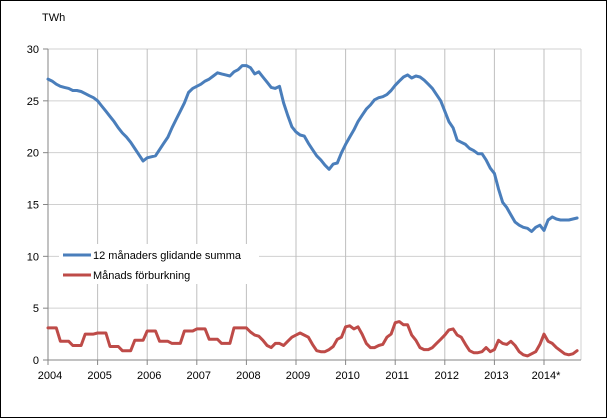  What do you see at coordinates (53, 18) in the screenshot?
I see `y-axis-unit-label: TWh` at bounding box center [53, 18].